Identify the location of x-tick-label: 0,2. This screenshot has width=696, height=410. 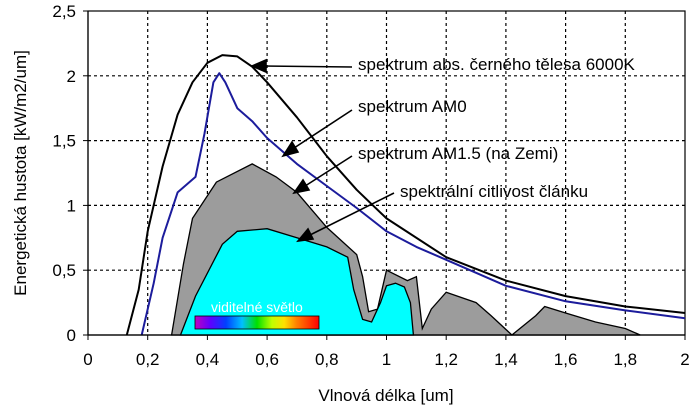
(148, 359).